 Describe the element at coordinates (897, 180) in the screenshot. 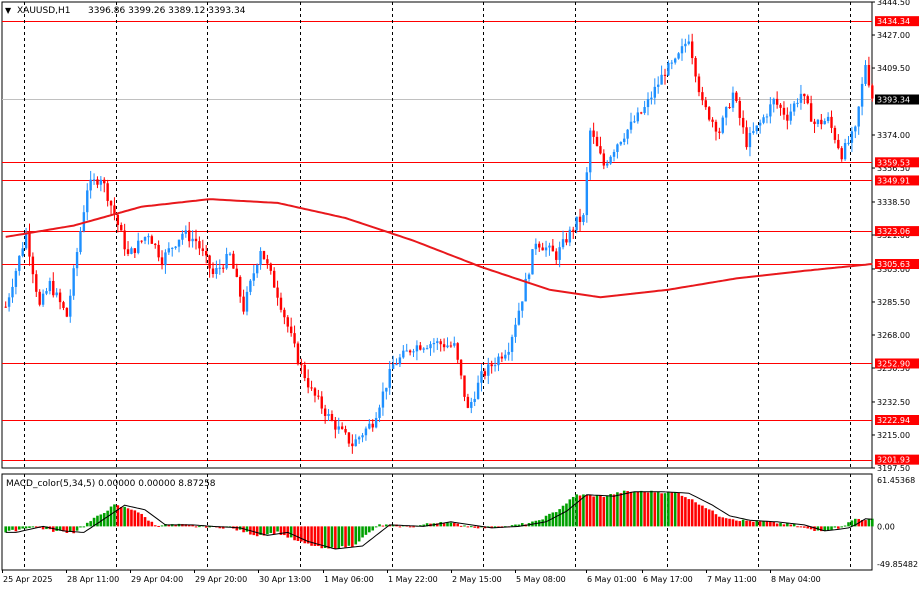

I see `level-tag-box` at that location.